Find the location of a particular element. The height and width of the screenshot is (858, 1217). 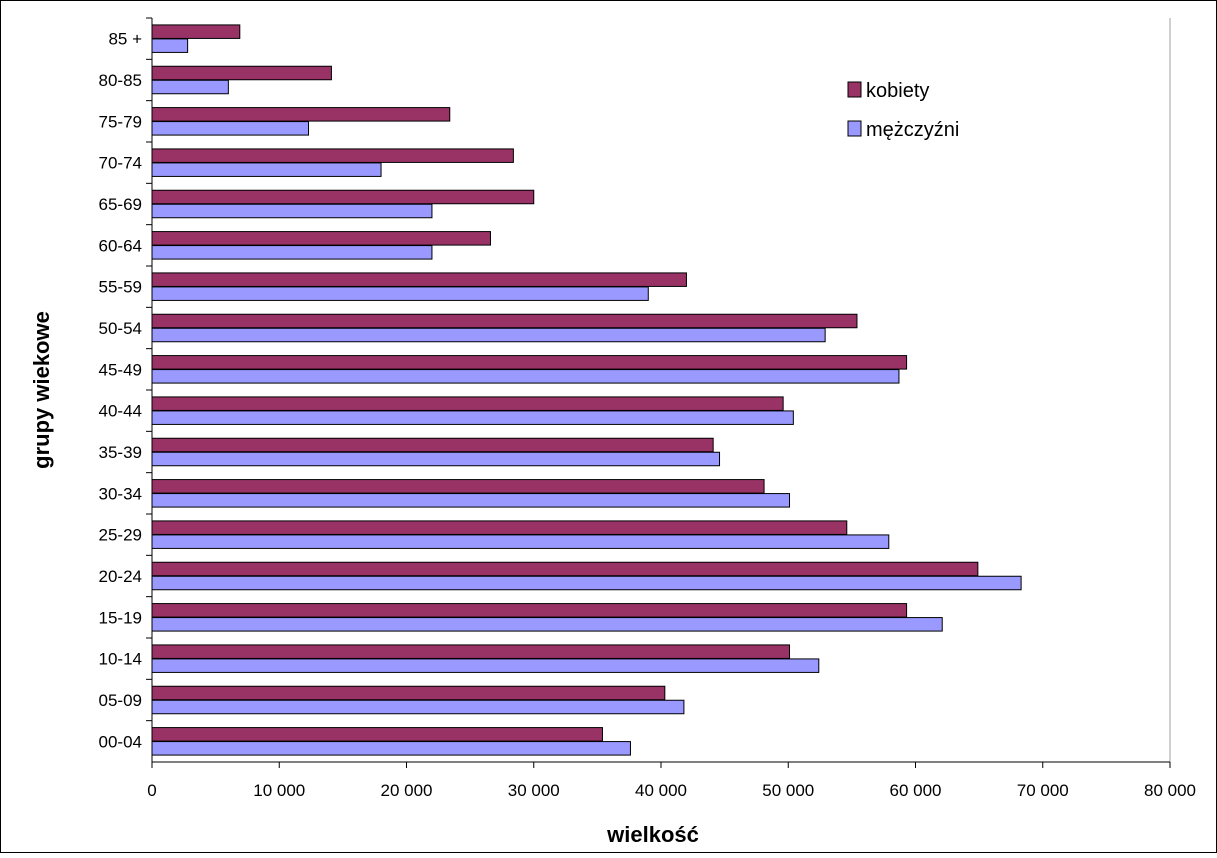

x-tick-label: 70 000 is located at coordinates (1043, 790).